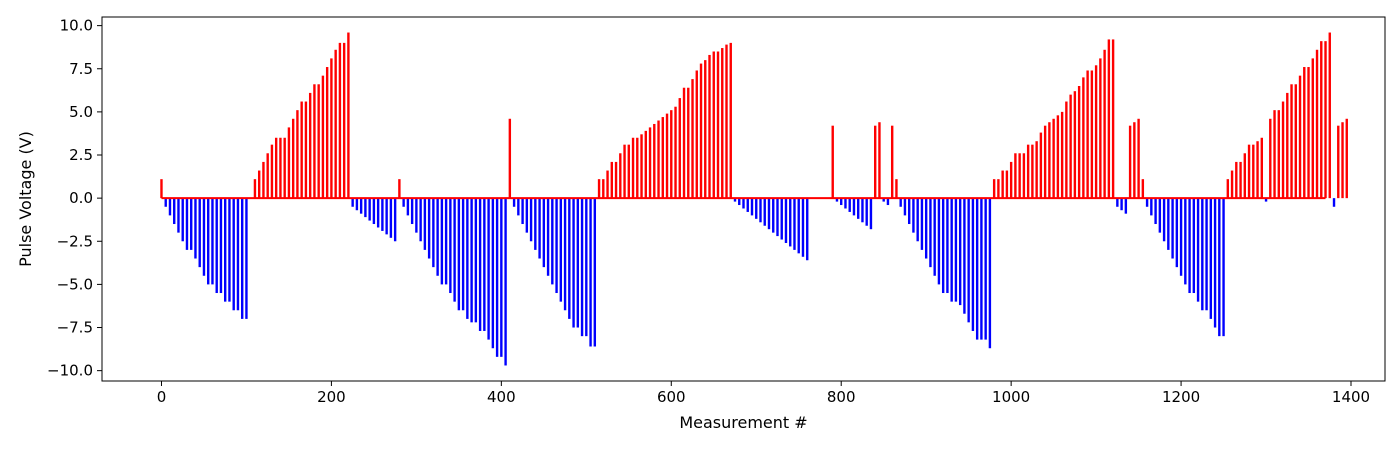 The image size is (1400, 450). I want to click on y-tick-label: 5.0, so click(81, 112).